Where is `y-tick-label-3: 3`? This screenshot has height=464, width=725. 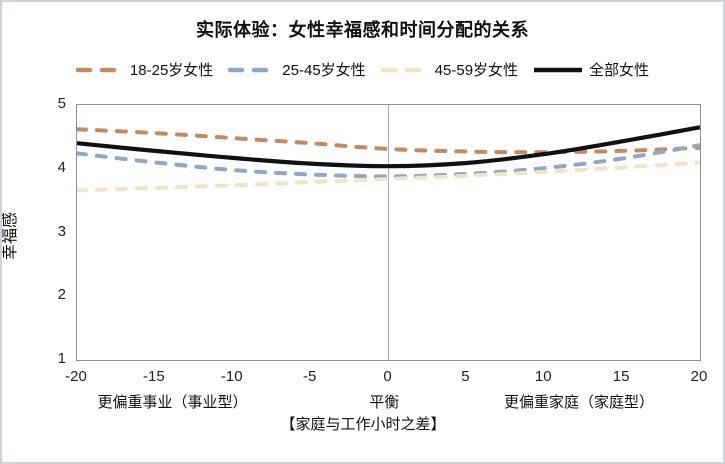
y-tick-label-3: 3 is located at coordinates (61, 231).